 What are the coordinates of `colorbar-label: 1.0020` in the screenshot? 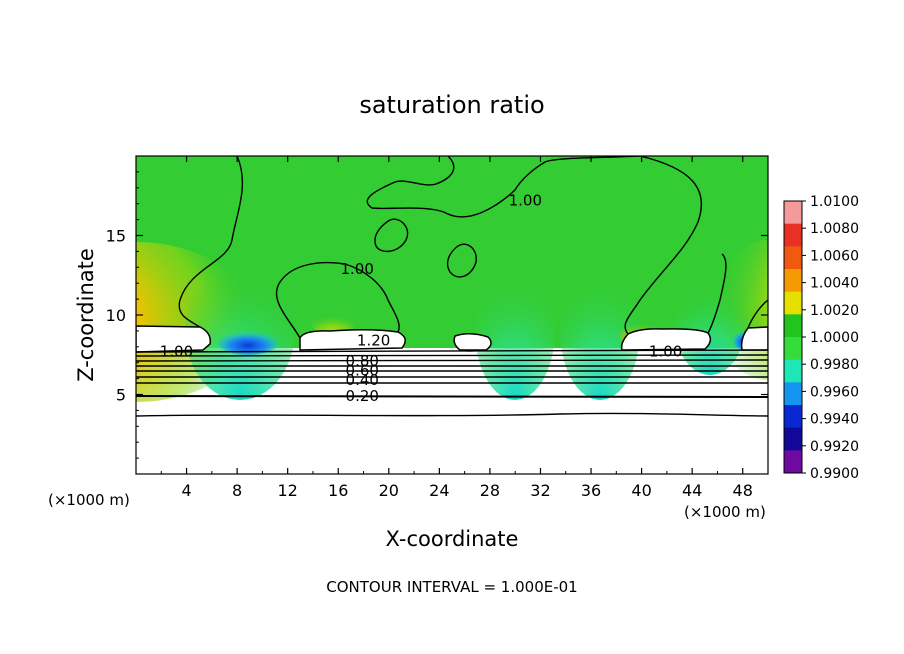 It's located at (834, 311).